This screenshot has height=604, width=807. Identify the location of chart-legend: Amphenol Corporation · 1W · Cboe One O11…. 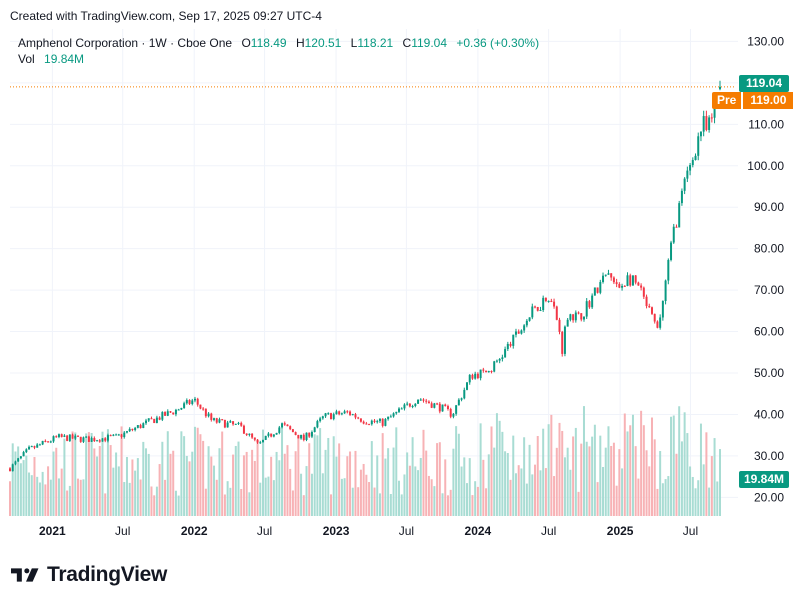
(278, 51).